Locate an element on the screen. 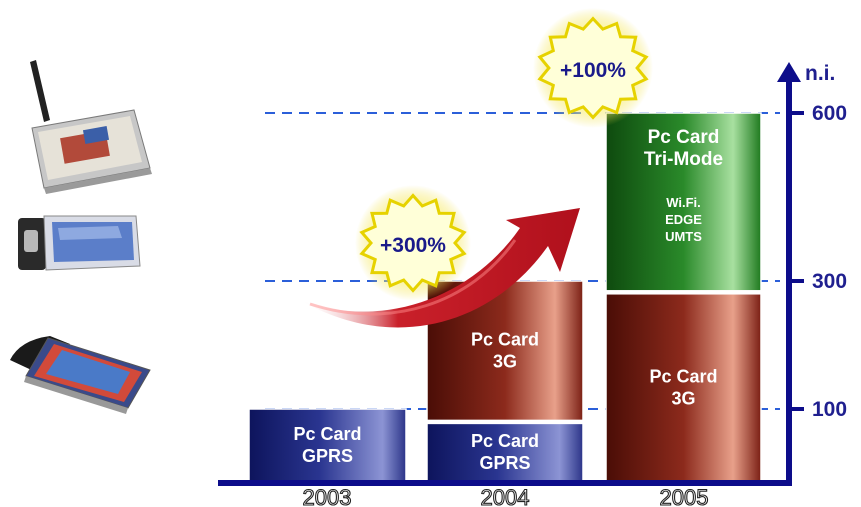 The image size is (861, 507). bar-label-2005-0-0: Pc Card is located at coordinates (683, 376).